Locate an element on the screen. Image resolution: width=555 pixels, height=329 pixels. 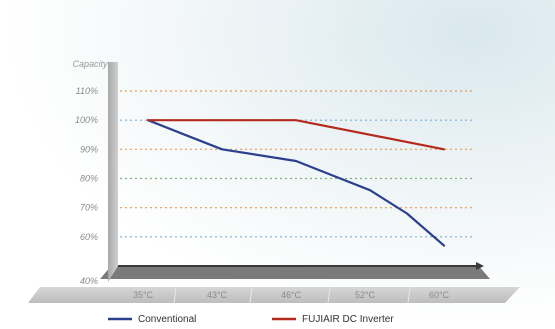
x-dividers is located at coordinates (292, 295).